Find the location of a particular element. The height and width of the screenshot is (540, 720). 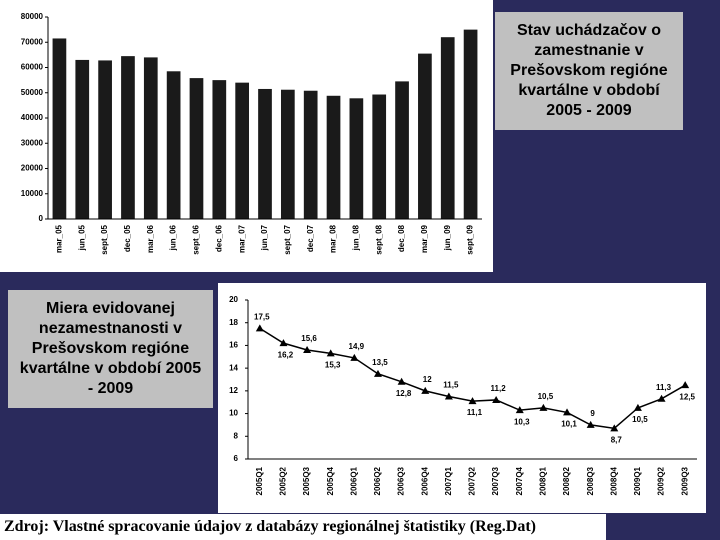

x-tick-label: dec_05 is located at coordinates (127, 238).